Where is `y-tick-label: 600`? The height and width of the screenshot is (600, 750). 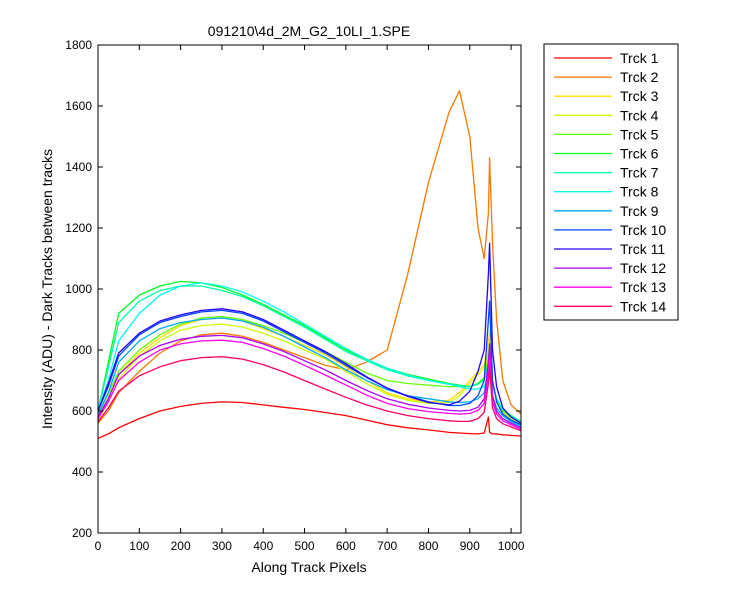
y-tick-label: 600 is located at coordinates (82, 411).